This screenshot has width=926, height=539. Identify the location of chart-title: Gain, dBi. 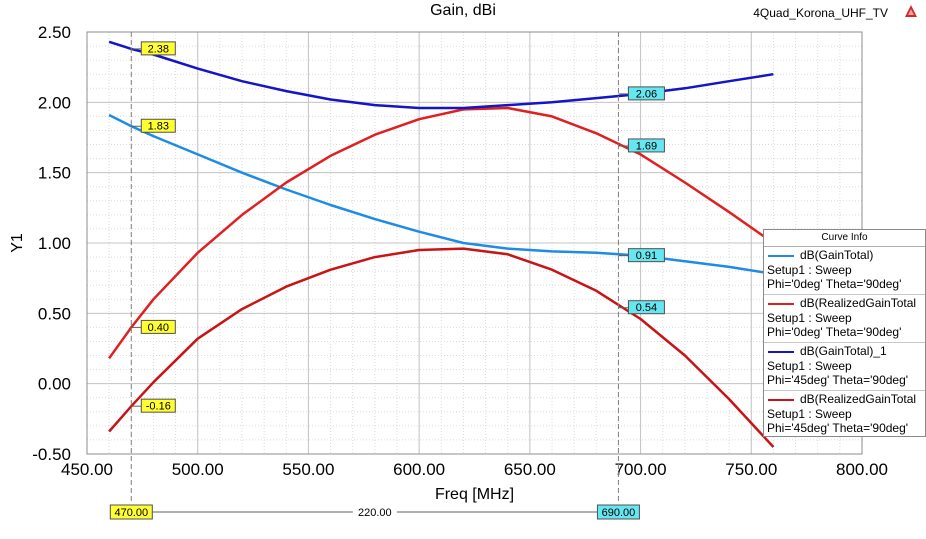
(463, 10).